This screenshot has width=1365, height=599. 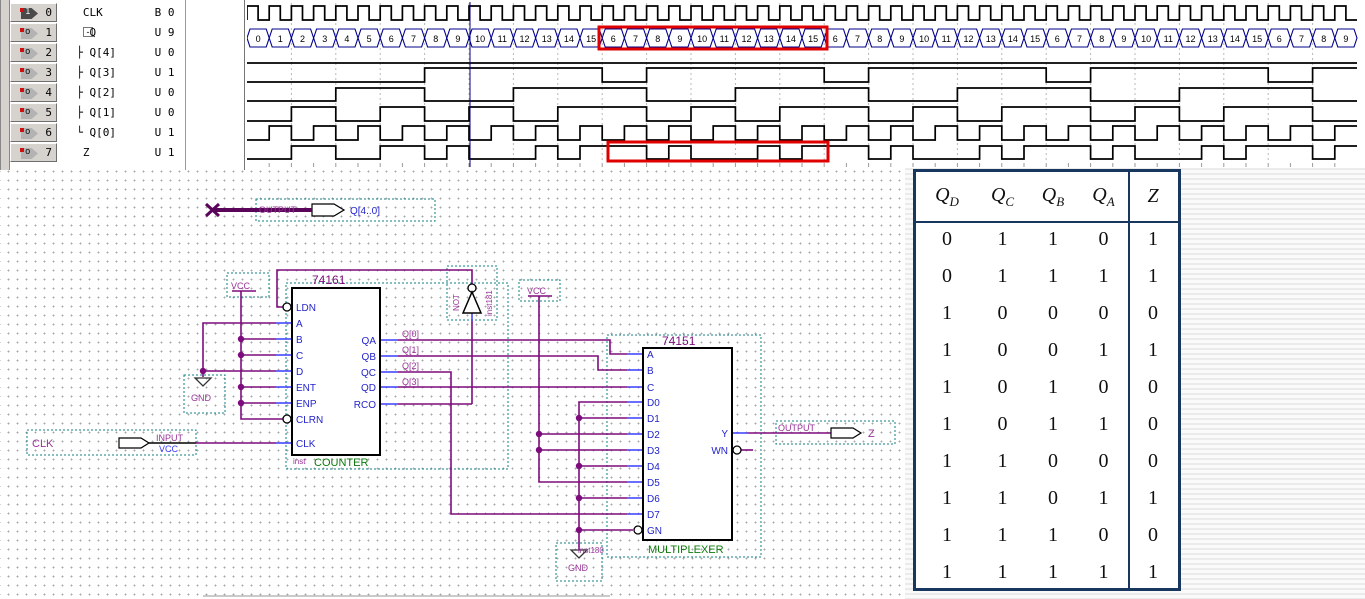 What do you see at coordinates (89, 112) in the screenshot?
I see `signal-name: ├ Q[1]` at bounding box center [89, 112].